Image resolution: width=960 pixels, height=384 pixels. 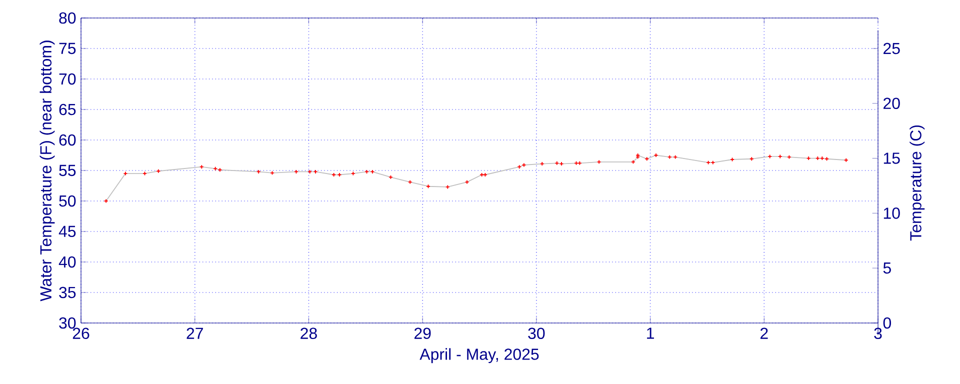 What do you see at coordinates (67, 48) in the screenshot?
I see `y-tick-label: 75` at bounding box center [67, 48].